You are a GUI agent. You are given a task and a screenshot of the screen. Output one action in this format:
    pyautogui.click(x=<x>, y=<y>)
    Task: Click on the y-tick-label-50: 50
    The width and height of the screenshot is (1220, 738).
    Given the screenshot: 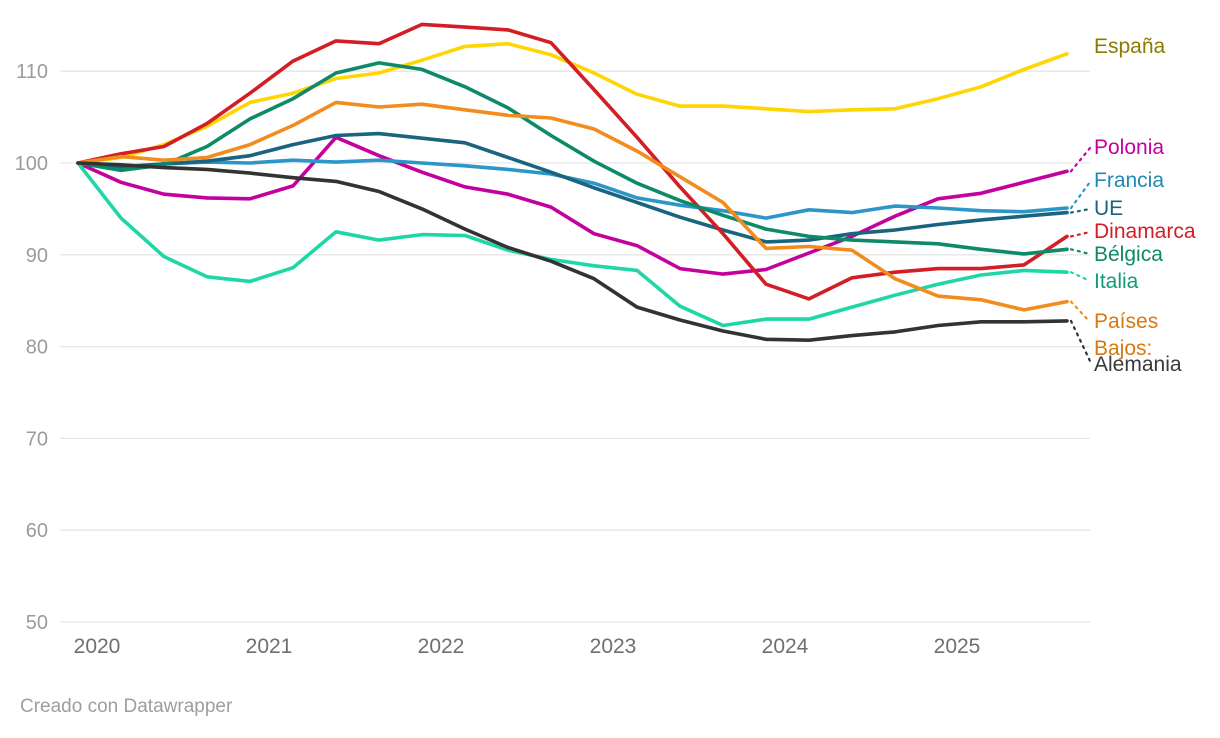 What is the action you would take?
    pyautogui.click(x=37, y=623)
    